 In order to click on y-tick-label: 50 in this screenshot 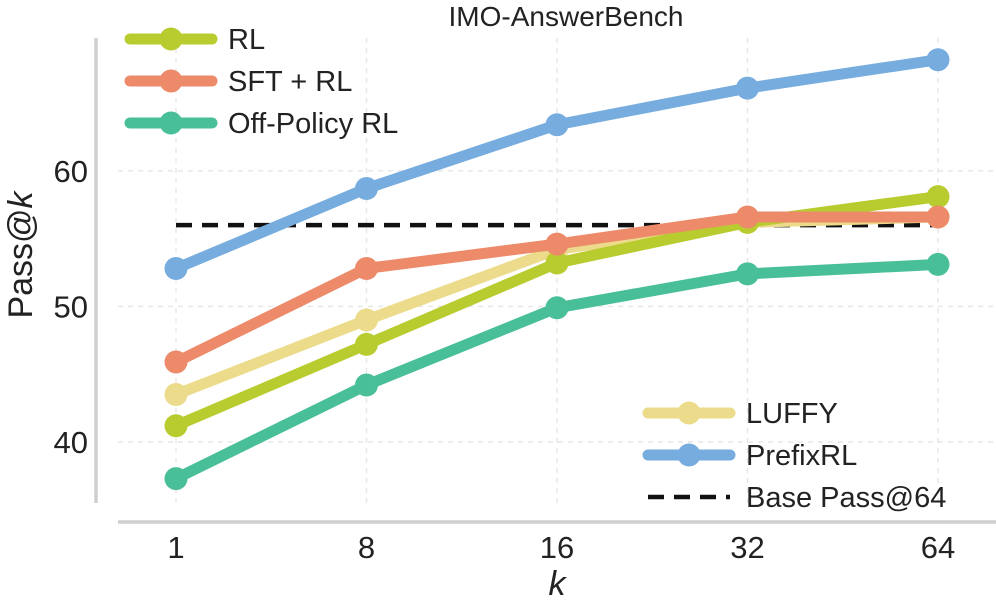, I will do `click(71, 306)`.